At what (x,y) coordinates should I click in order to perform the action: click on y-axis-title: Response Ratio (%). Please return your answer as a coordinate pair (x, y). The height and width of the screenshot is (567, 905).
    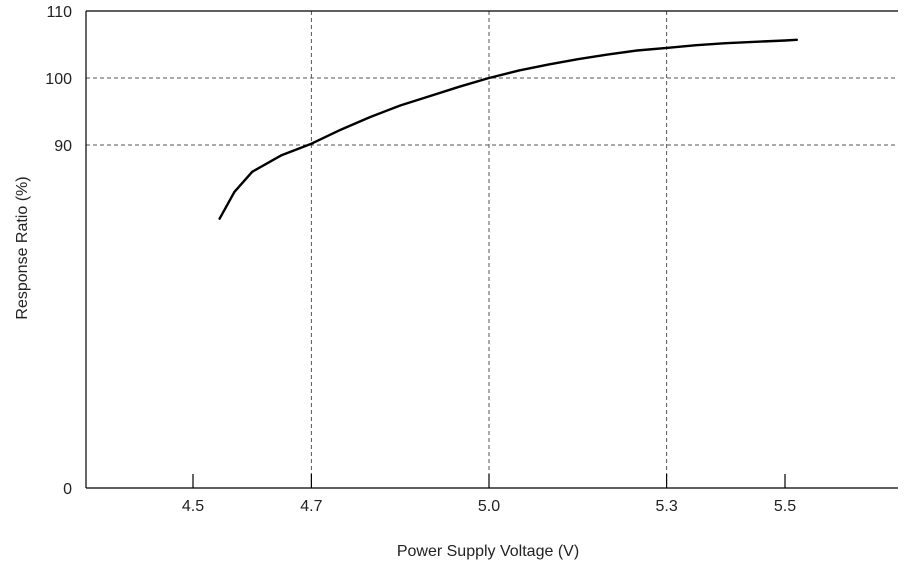
    Looking at the image, I should click on (22, 247).